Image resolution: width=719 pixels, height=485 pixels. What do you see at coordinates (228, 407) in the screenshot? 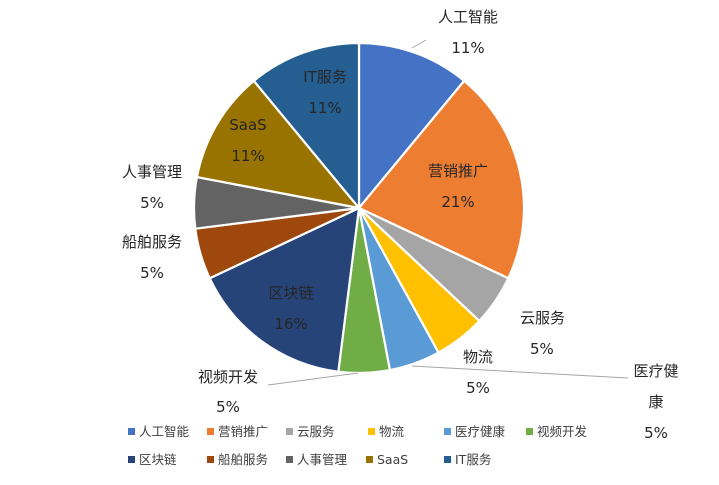
I see `data-label-value-5: 5%` at bounding box center [228, 407].